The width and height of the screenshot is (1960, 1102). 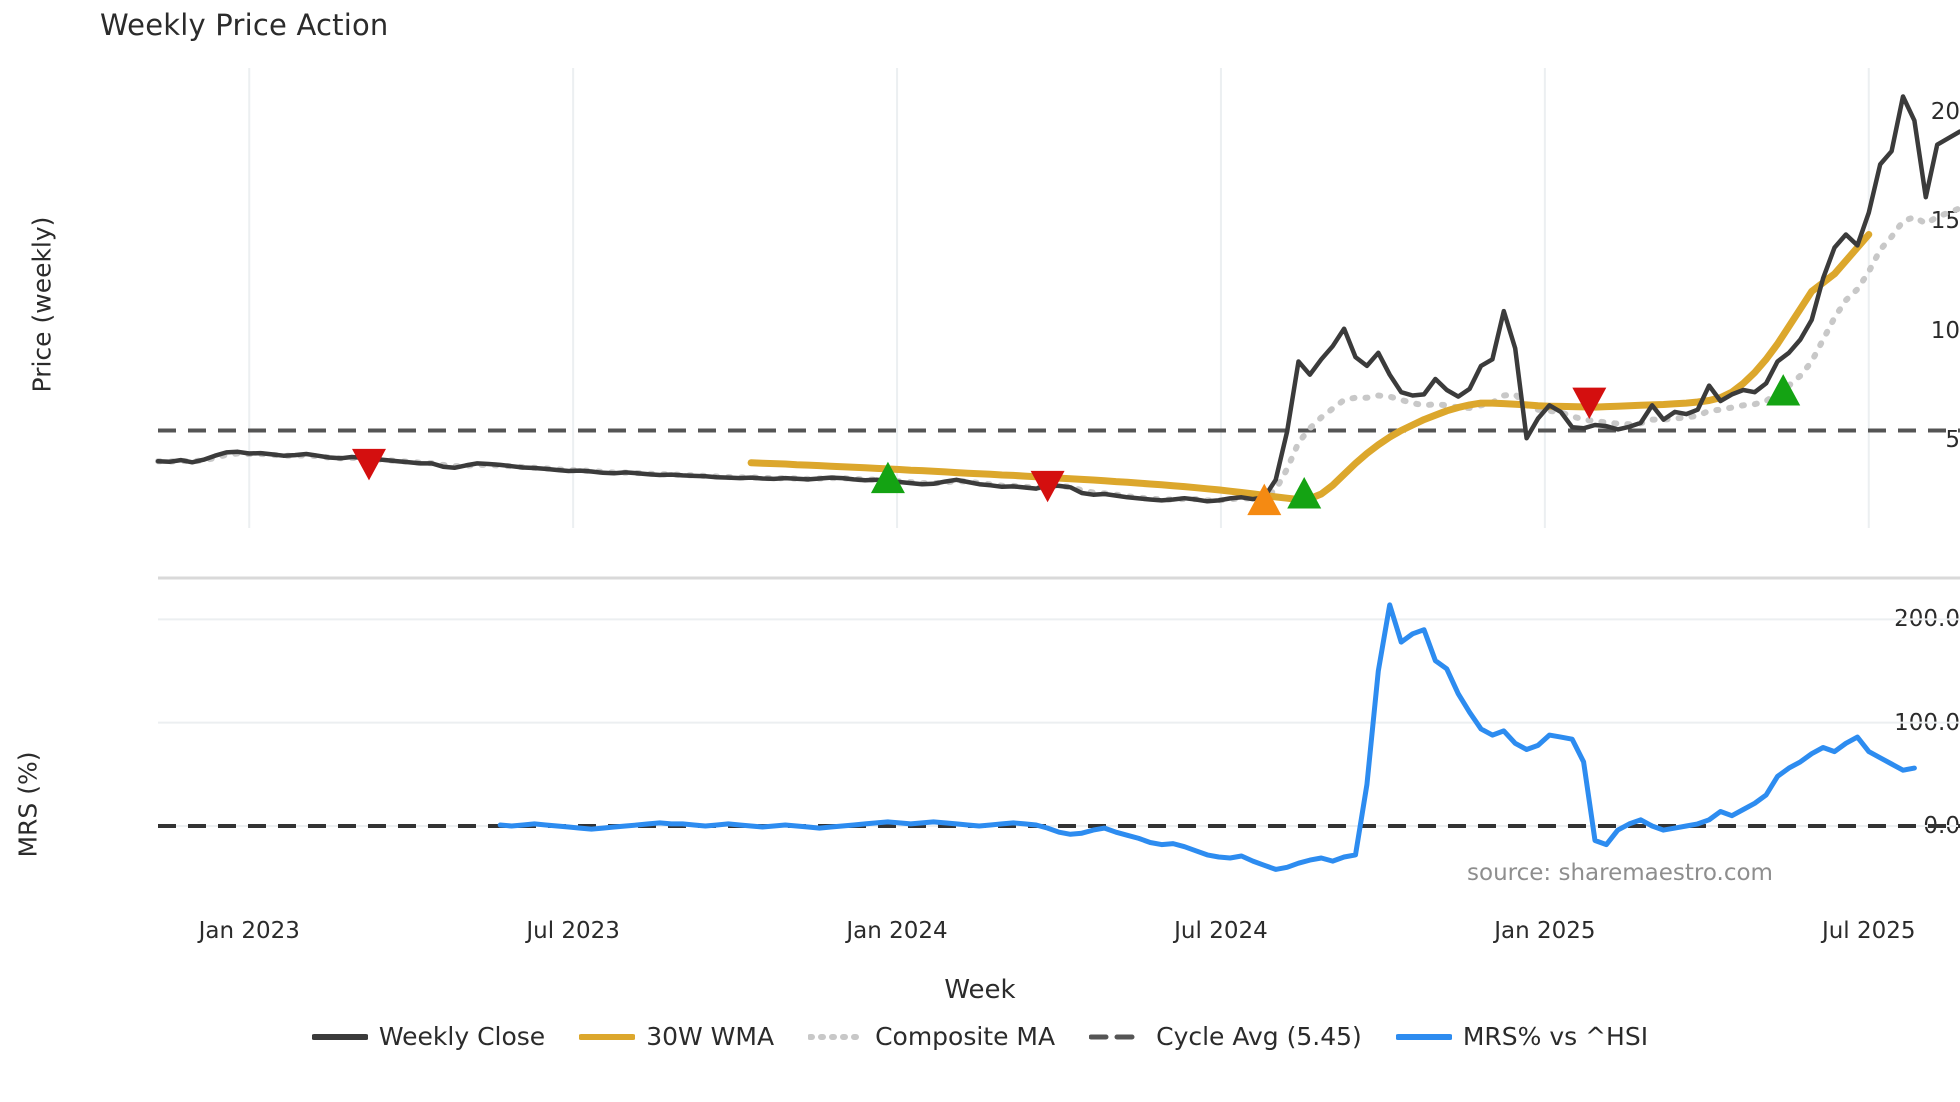 What do you see at coordinates (1945, 111) in the screenshot?
I see `price-y-tick-3: 20` at bounding box center [1945, 111].